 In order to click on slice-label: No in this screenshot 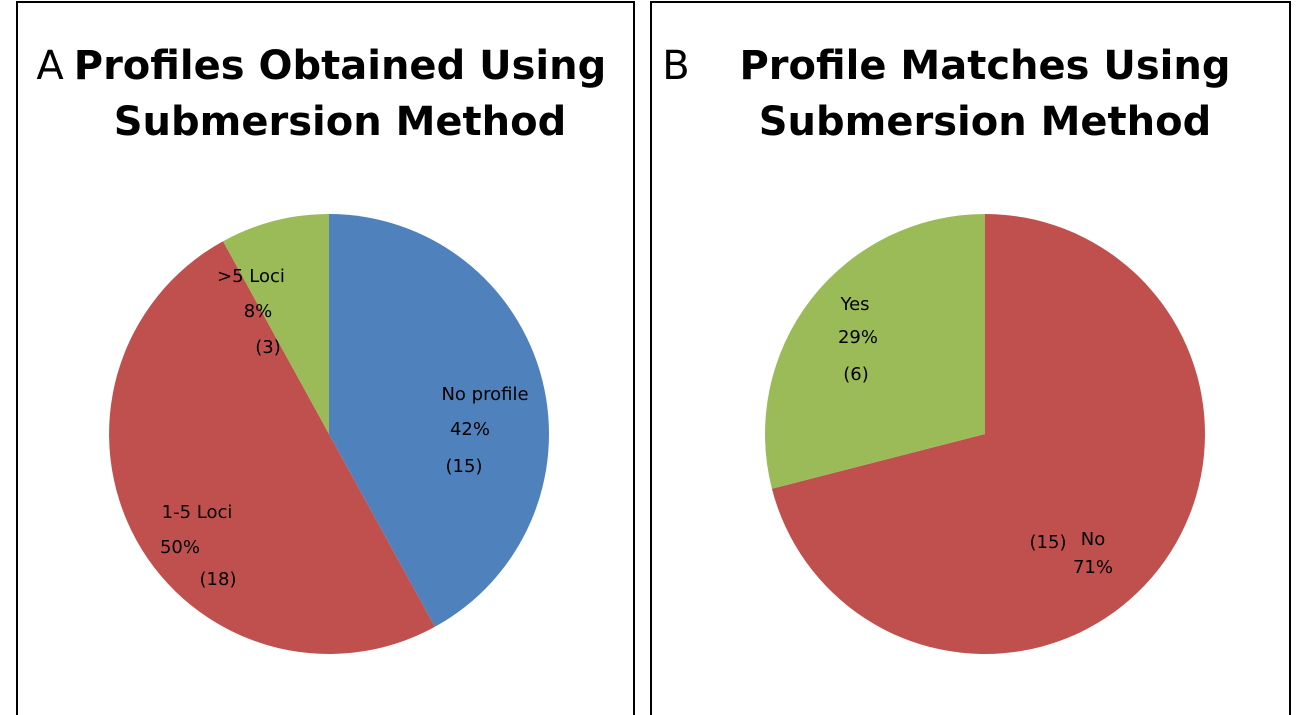, I will do `click(1093, 539)`.